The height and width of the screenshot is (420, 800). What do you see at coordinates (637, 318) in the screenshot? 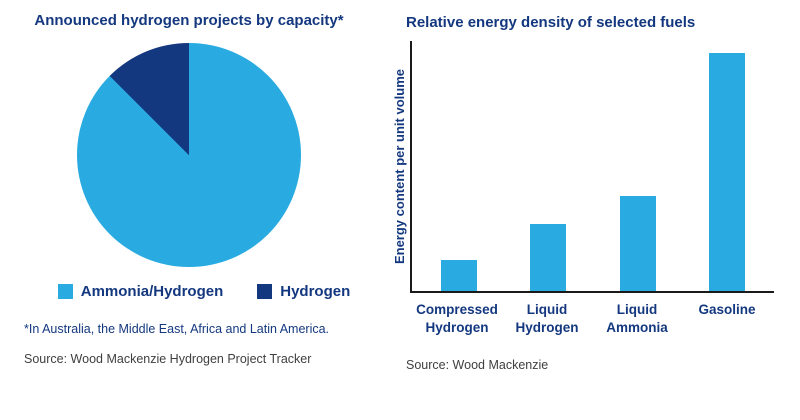
I see `x-axis-label-liquid-ammonia: Liquid Ammonia` at bounding box center [637, 318].